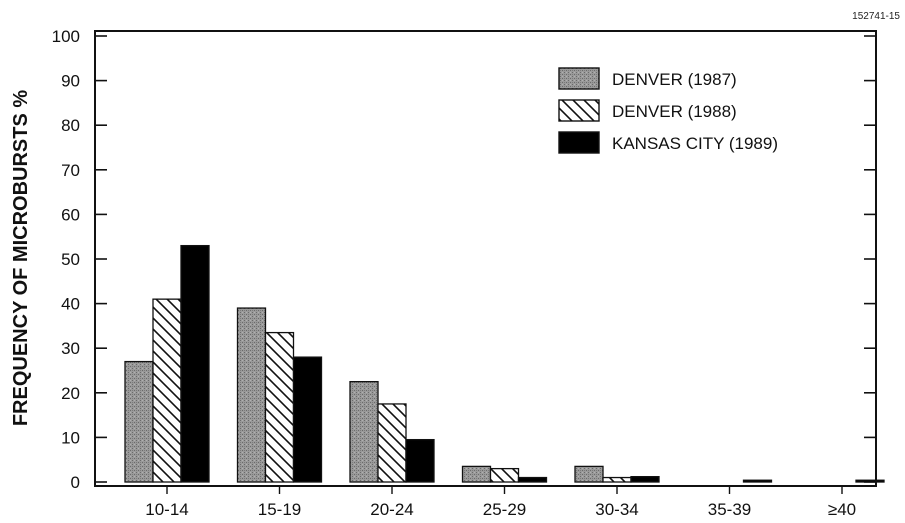  Describe the element at coordinates (695, 143) in the screenshot. I see `legend-label-2: KANSAS CITY (1989)` at that location.